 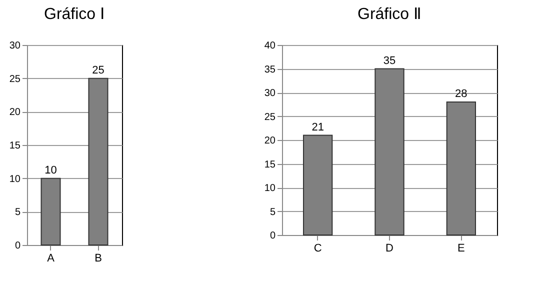 I want to click on x-tick-label: B, so click(x=98, y=258).